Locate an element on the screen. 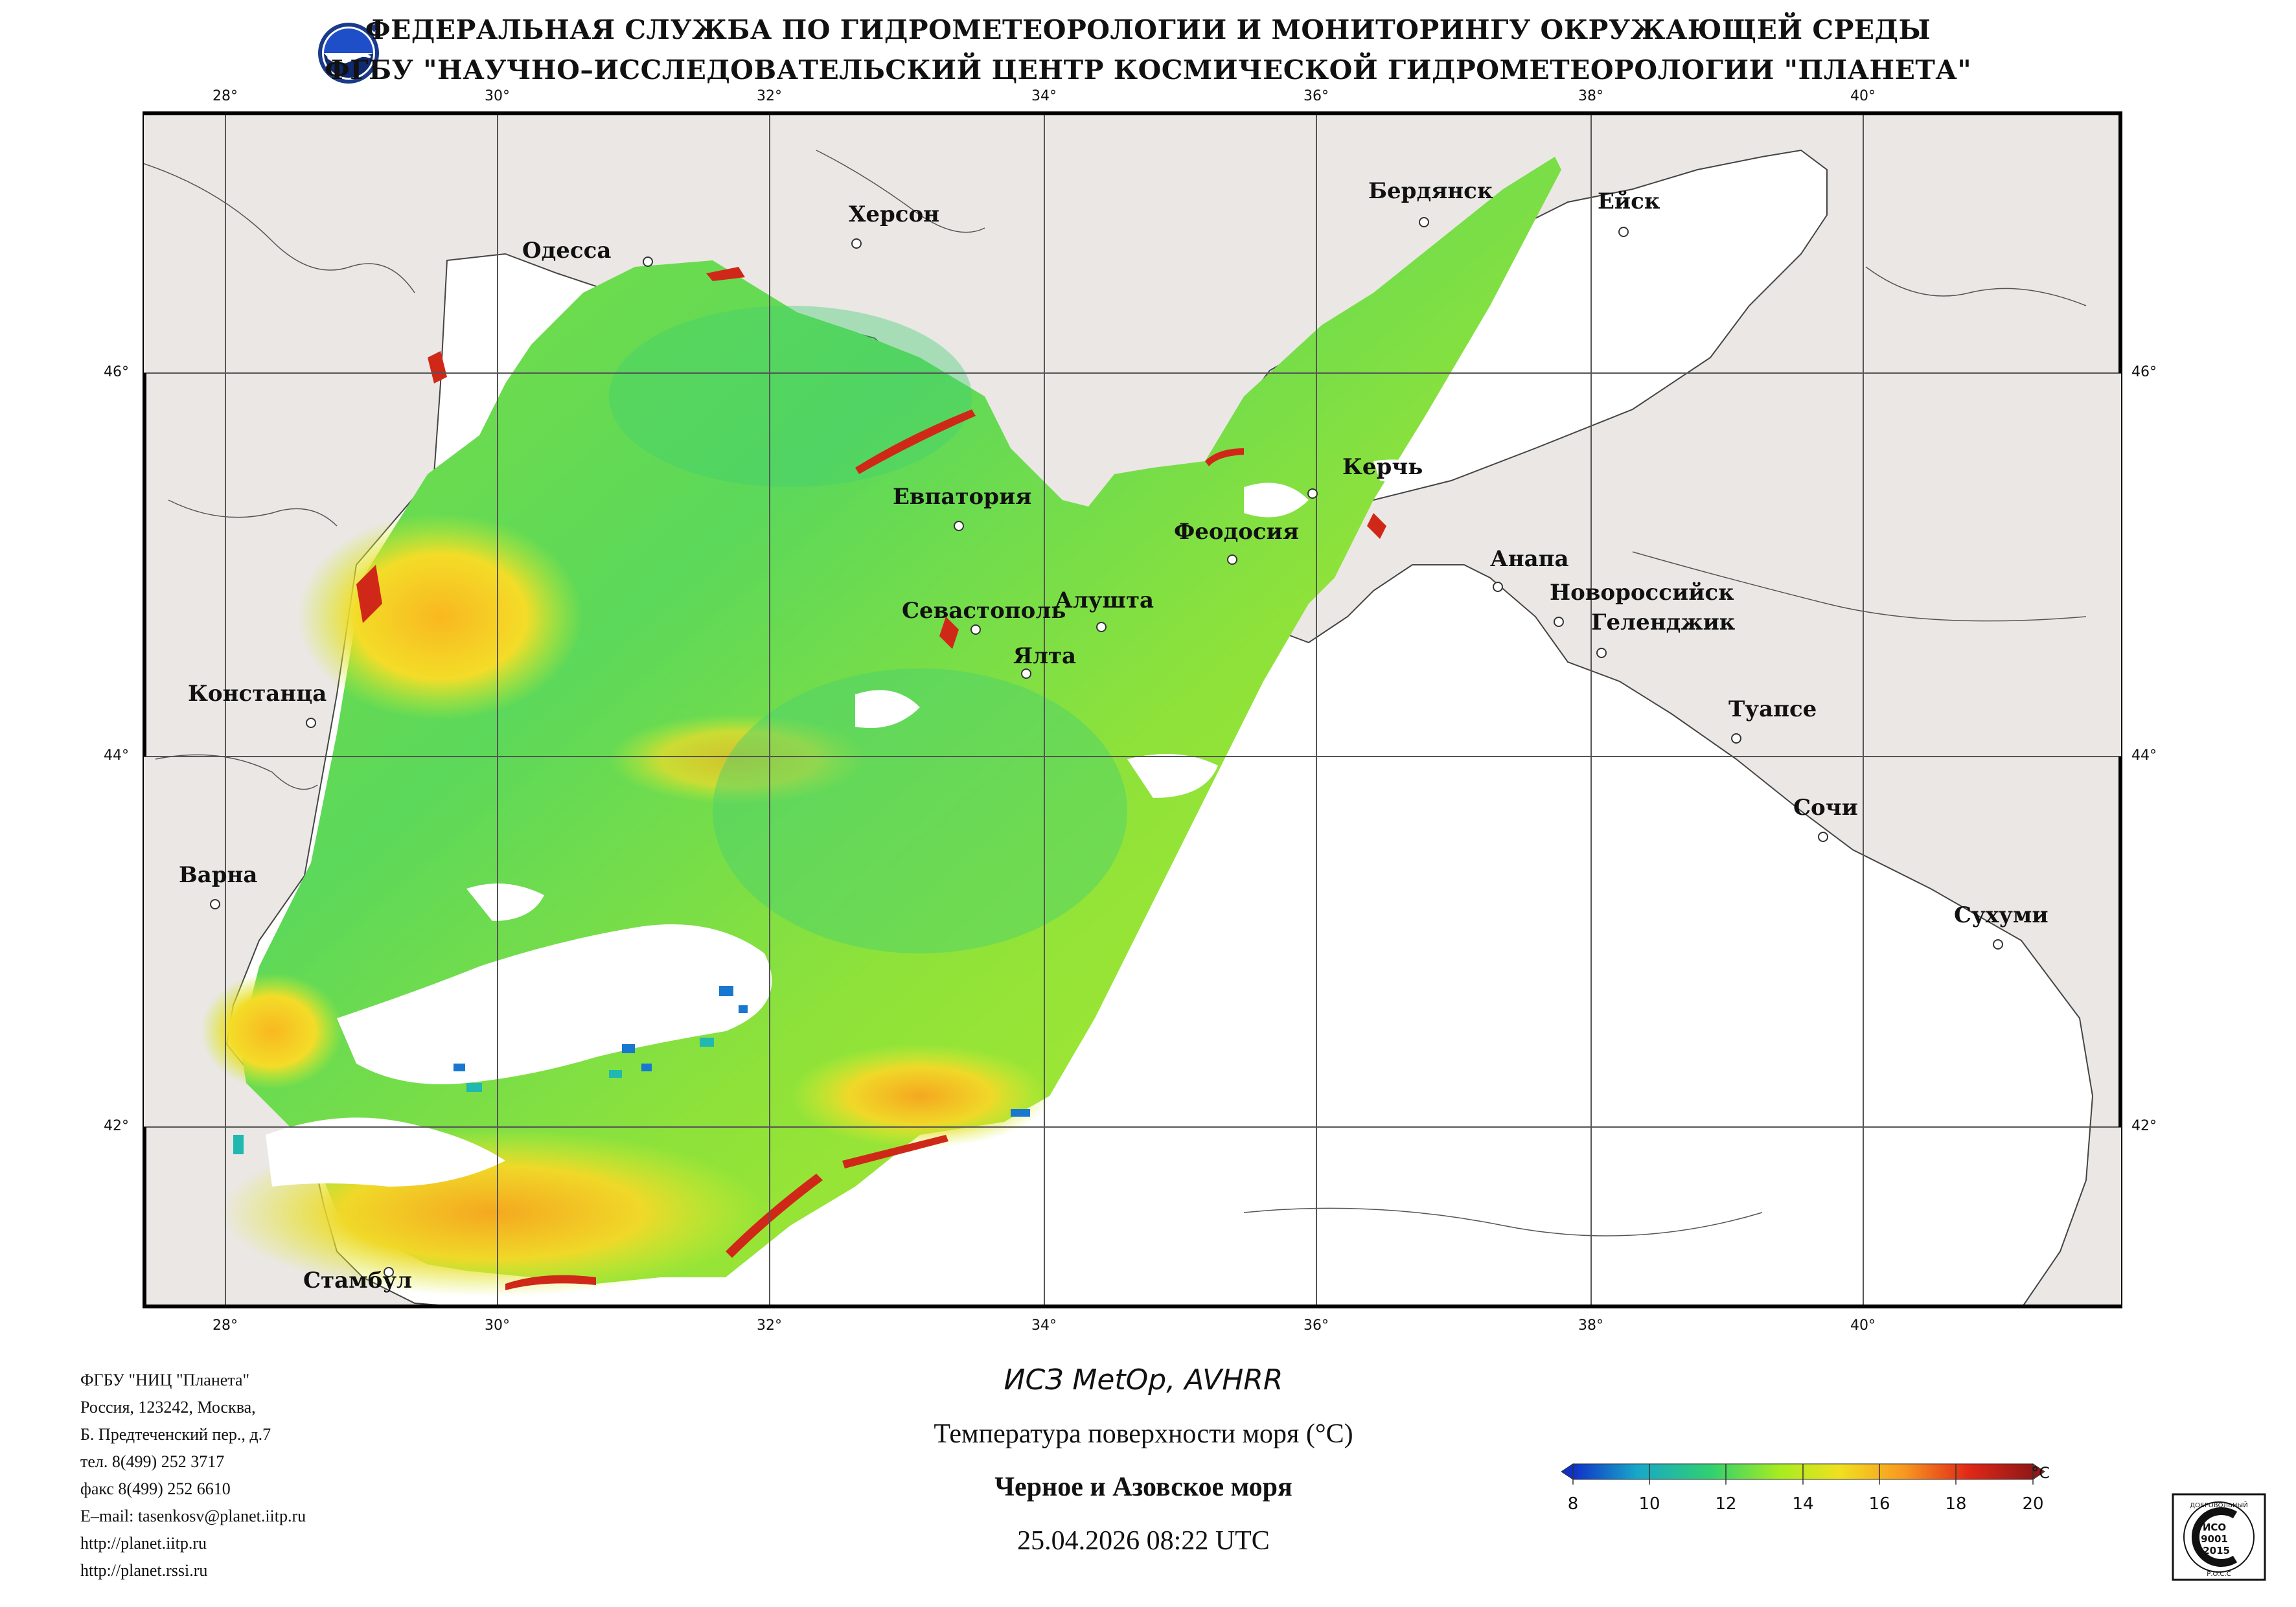  lon-label-top: 34° is located at coordinates (1044, 96).